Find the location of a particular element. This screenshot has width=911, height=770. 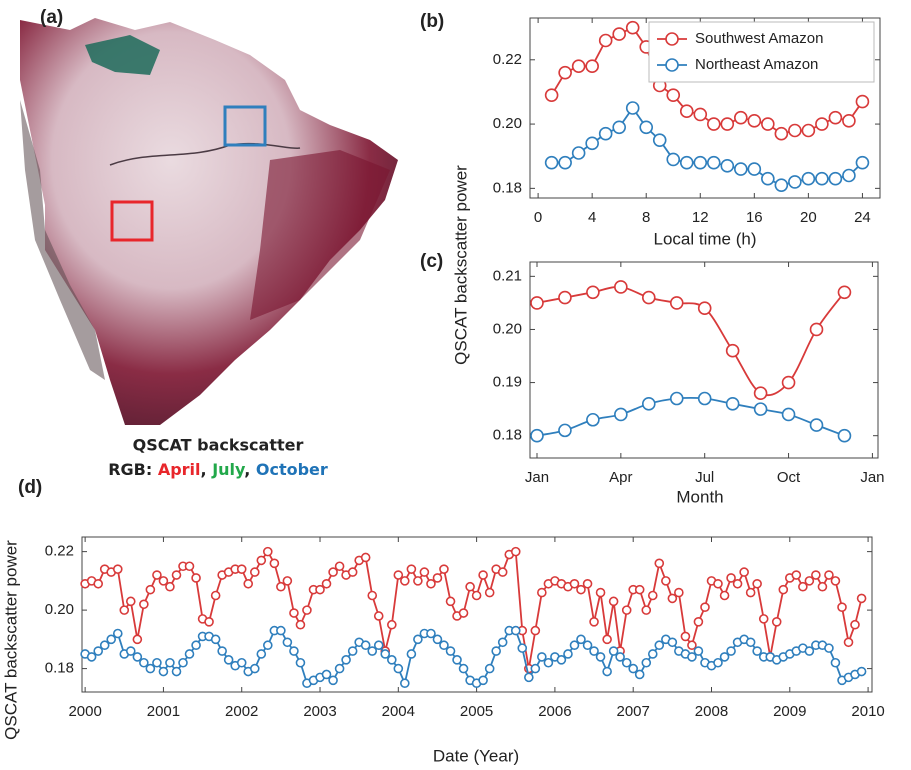

y-tick-label: 0.22 is located at coordinates (59, 551).